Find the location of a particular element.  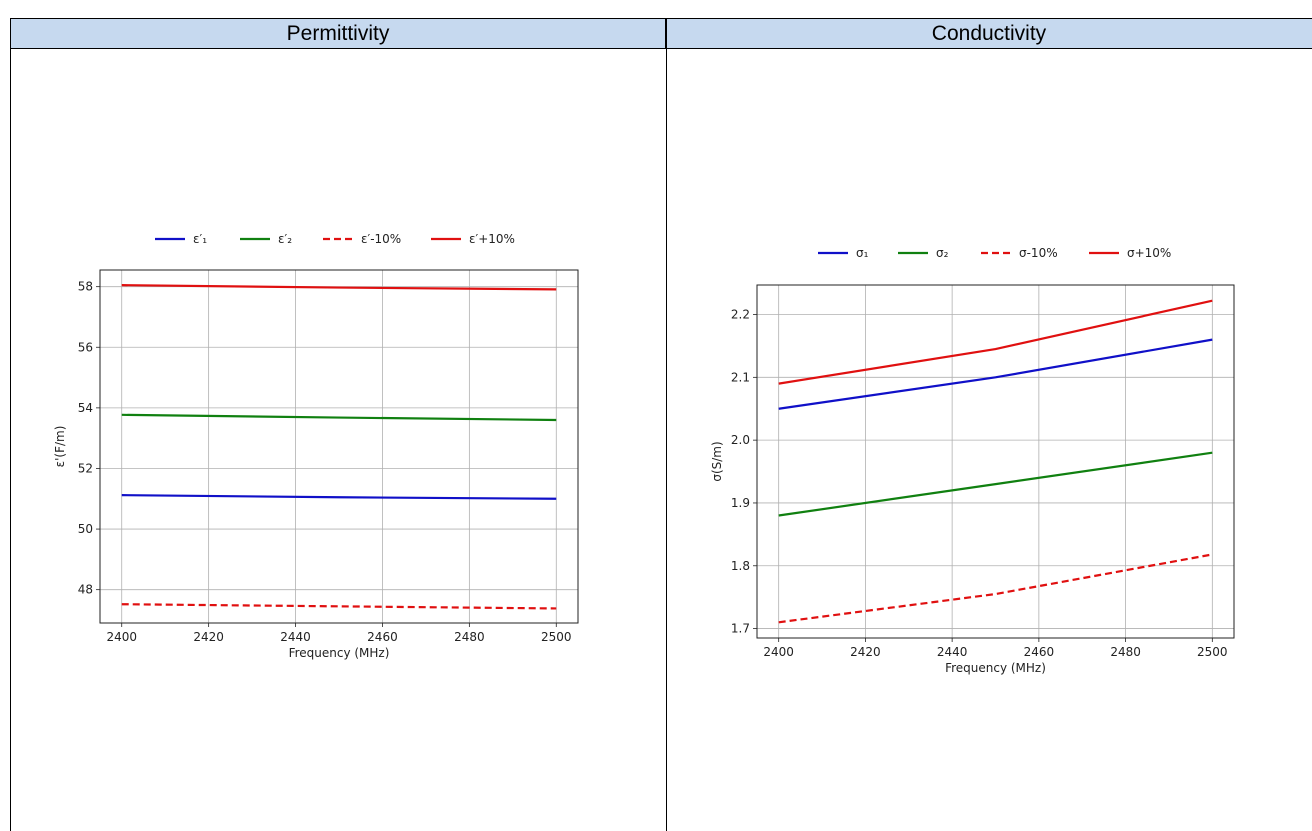

y-tick-label: 58 is located at coordinates (85, 287).